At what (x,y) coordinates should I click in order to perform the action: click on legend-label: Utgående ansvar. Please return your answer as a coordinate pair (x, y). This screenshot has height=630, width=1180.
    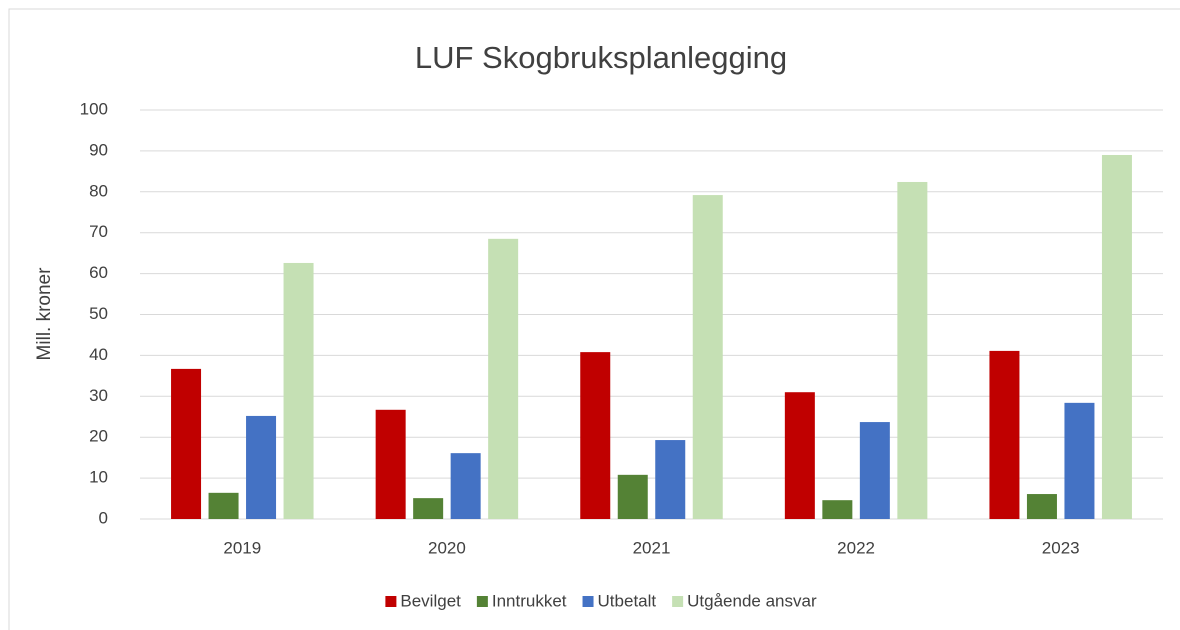
    Looking at the image, I should click on (752, 600).